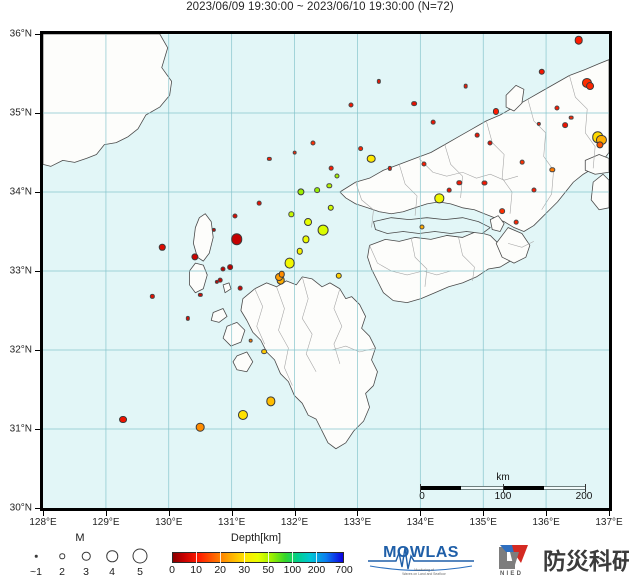 This screenshot has height=582, width=640. Describe the element at coordinates (421, 568) in the screenshot. I see `mowlas-arc-icon` at that location.